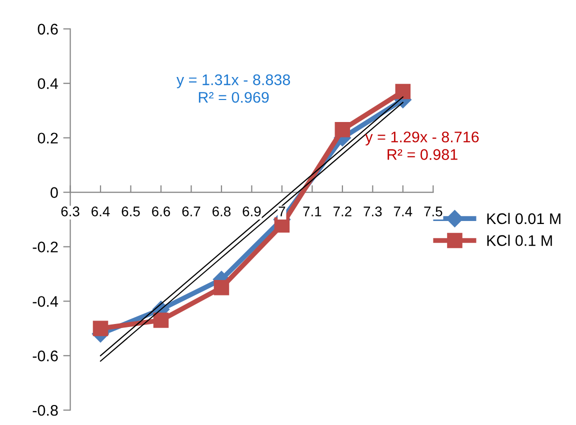 The image size is (576, 425). What do you see at coordinates (519, 240) in the screenshot?
I see `legend-label: KCl 0.1 M` at bounding box center [519, 240].